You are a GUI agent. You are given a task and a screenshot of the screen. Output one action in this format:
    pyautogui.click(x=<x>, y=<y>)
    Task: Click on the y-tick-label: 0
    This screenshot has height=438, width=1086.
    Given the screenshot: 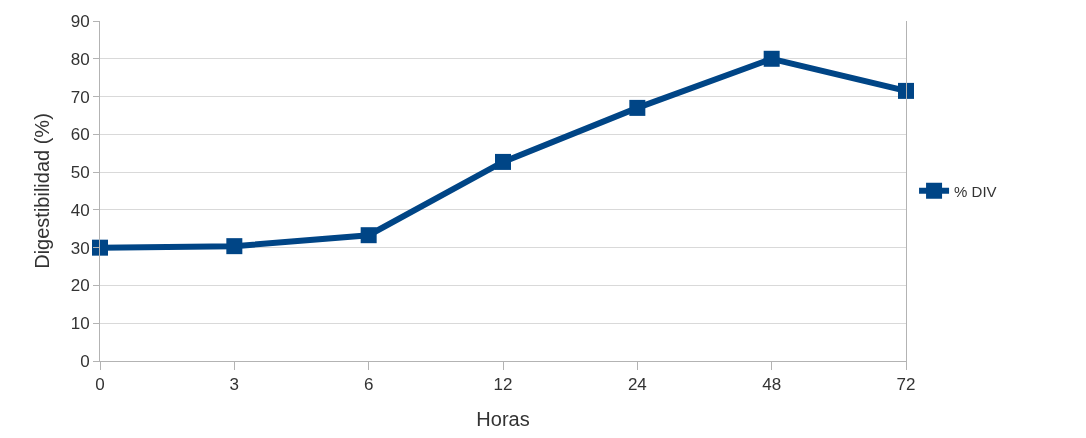 What is the action you would take?
    pyautogui.click(x=85, y=361)
    